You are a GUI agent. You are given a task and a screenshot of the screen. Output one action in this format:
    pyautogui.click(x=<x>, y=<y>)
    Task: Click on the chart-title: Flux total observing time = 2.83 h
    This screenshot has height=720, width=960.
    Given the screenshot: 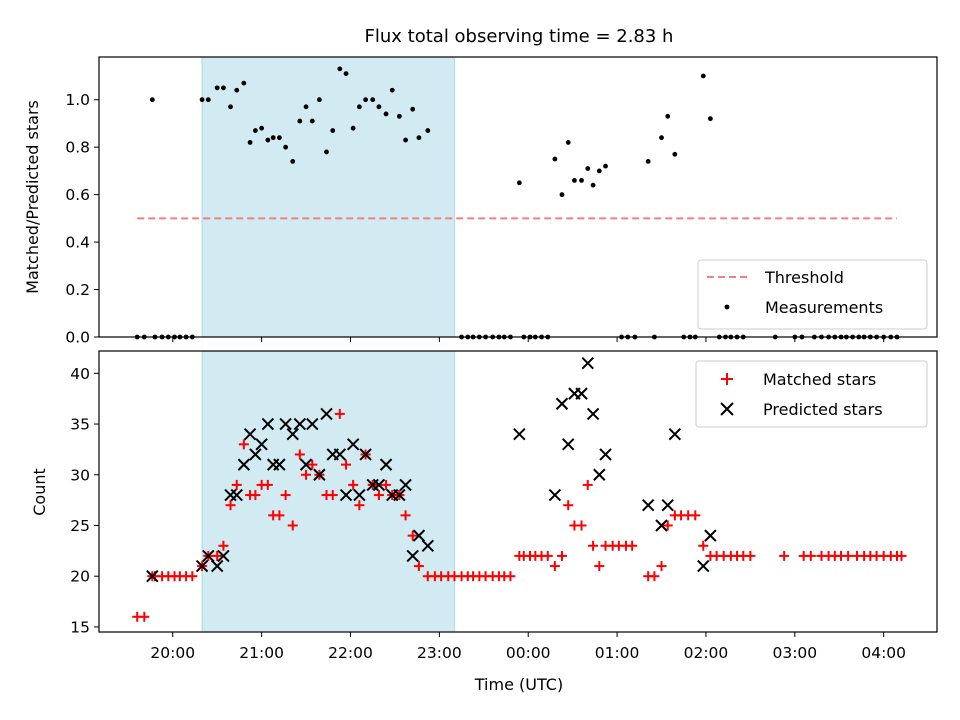 What is the action you would take?
    pyautogui.click(x=519, y=36)
    